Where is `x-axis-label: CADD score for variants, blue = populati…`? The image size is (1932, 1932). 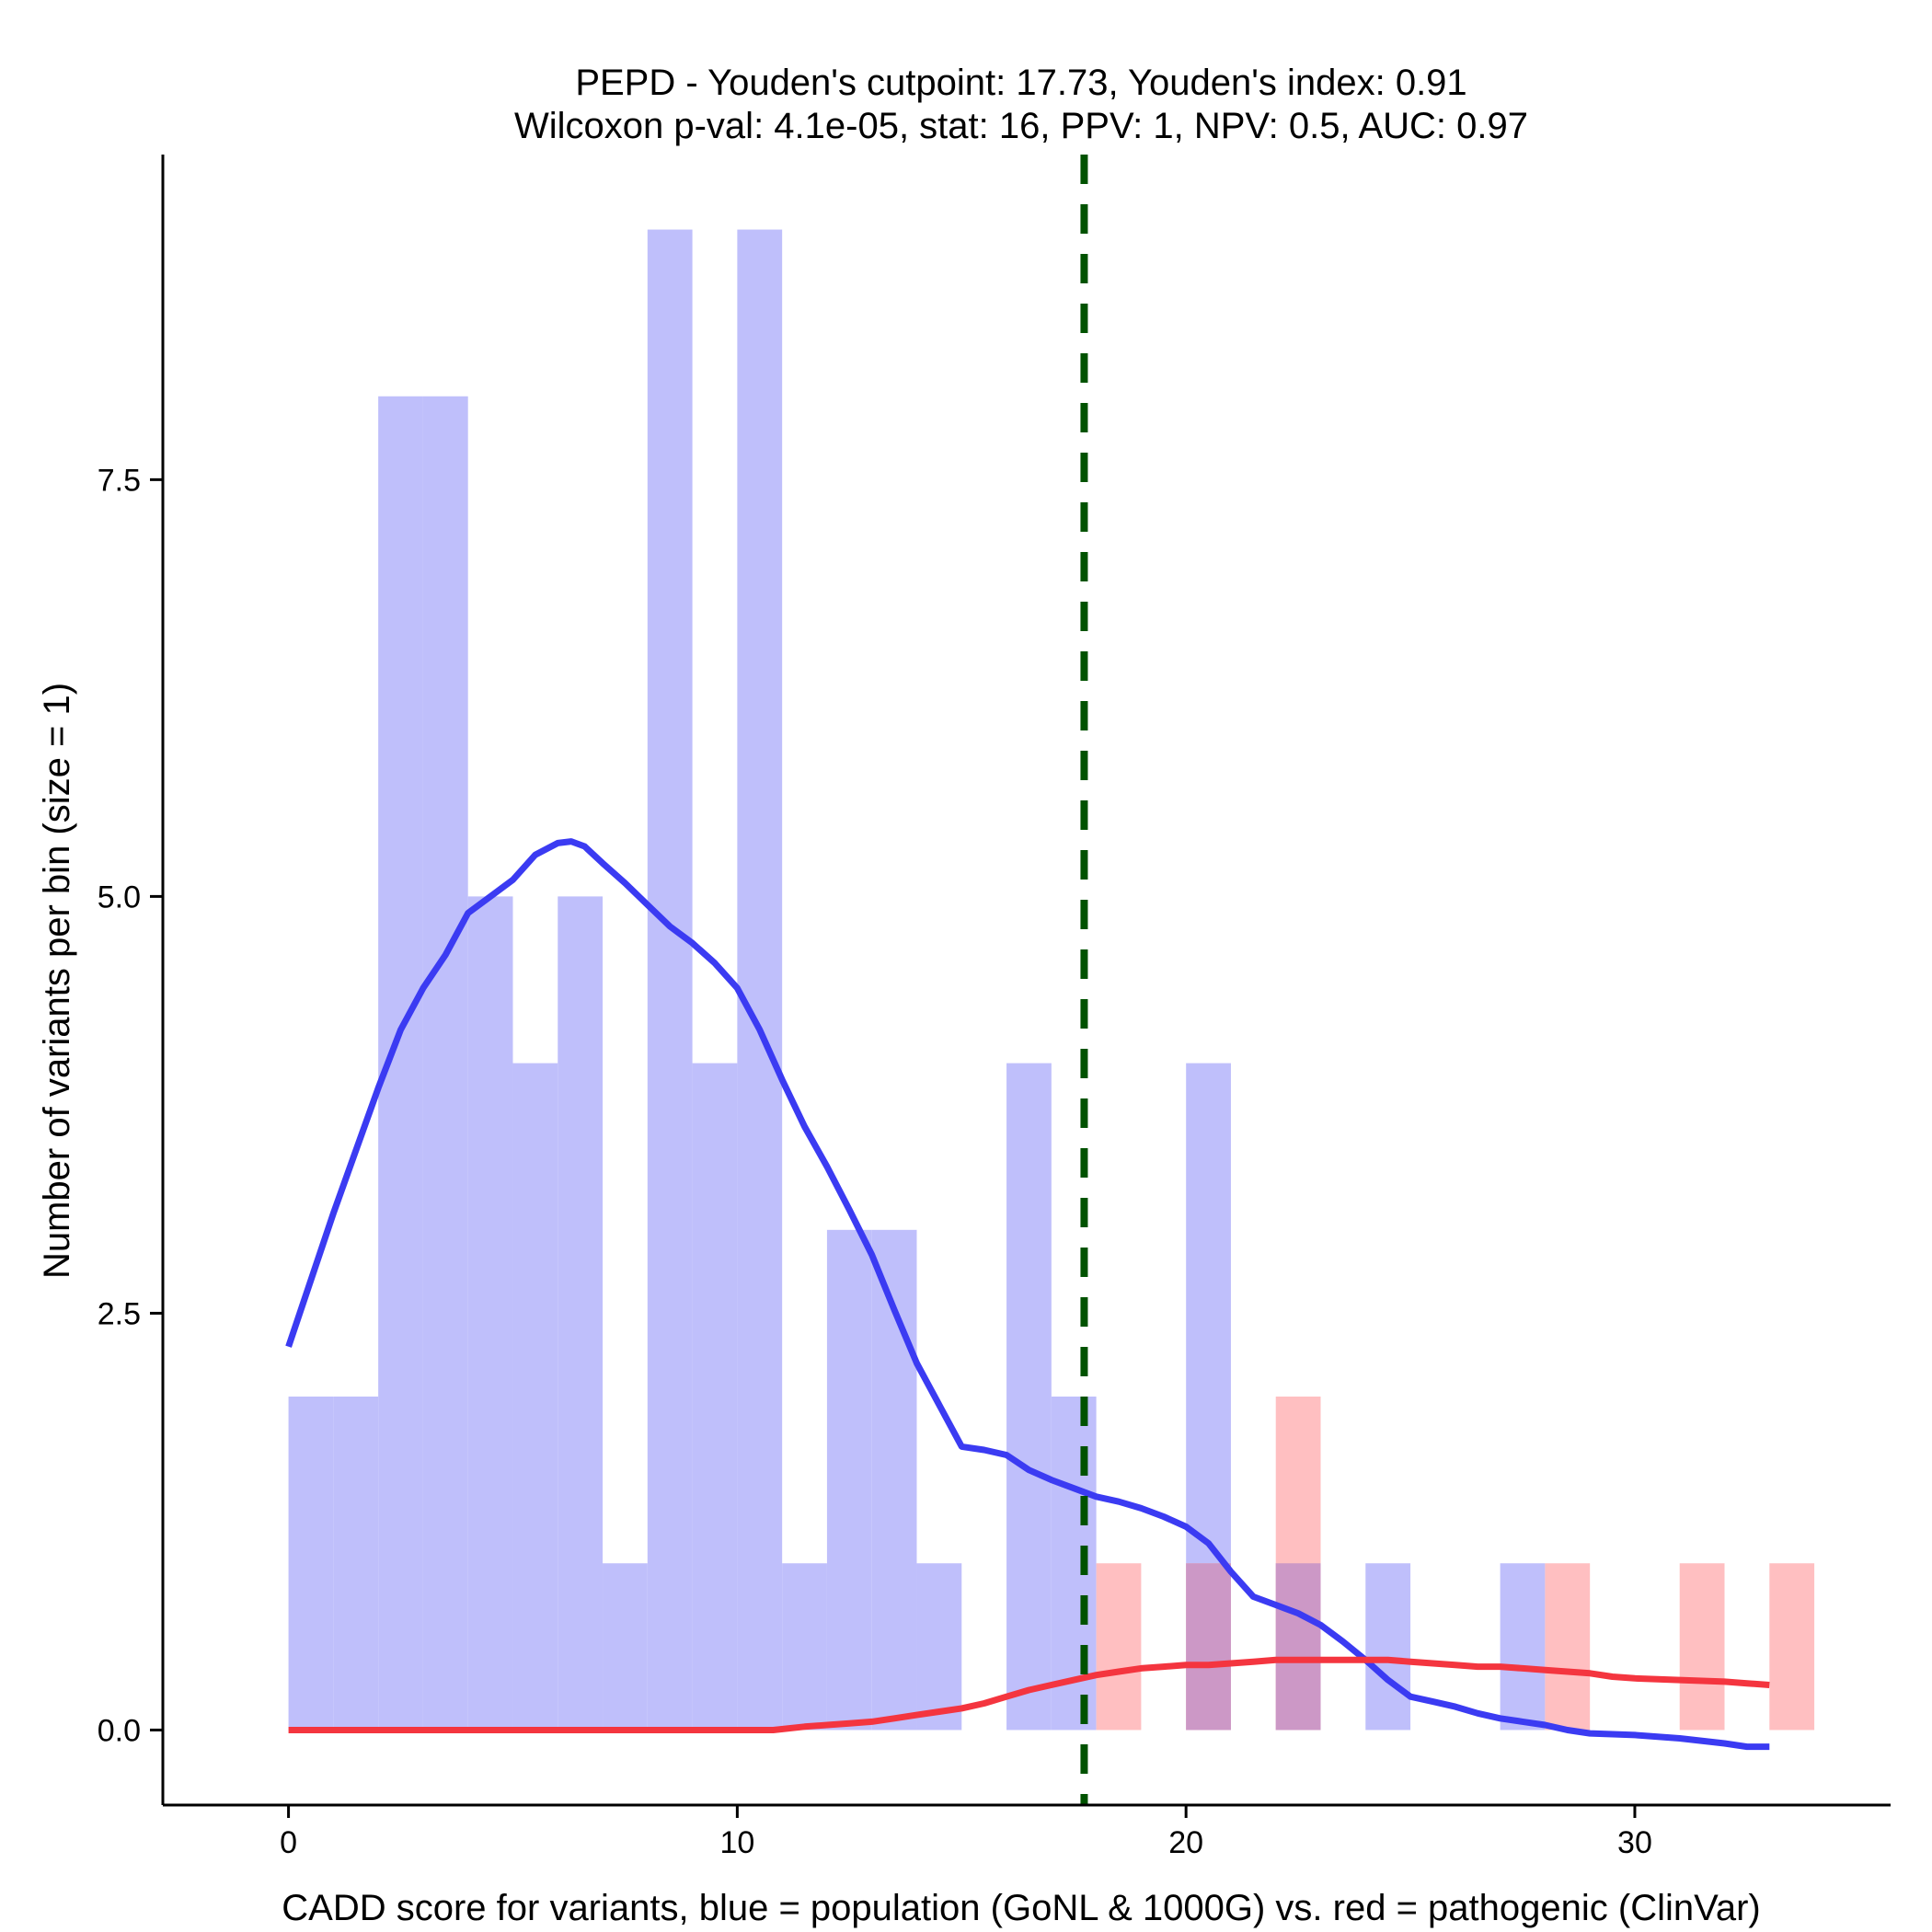 x-axis-label: CADD score for variants, blue = populati… is located at coordinates (1021, 1908).